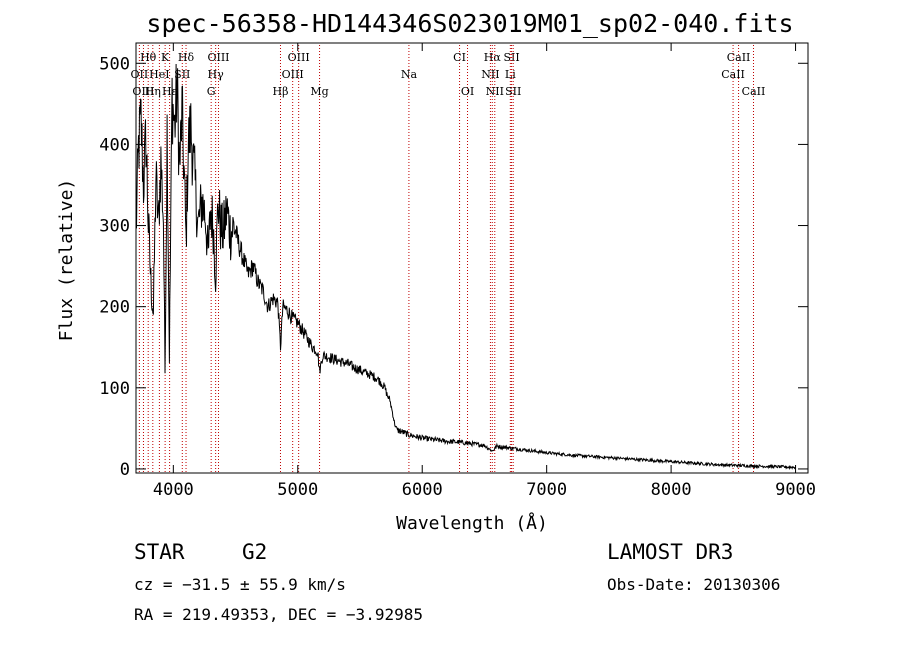 This screenshot has height=649, width=900. Describe the element at coordinates (293, 74) in the screenshot. I see `spectral-line-label-13: OIII` at that location.